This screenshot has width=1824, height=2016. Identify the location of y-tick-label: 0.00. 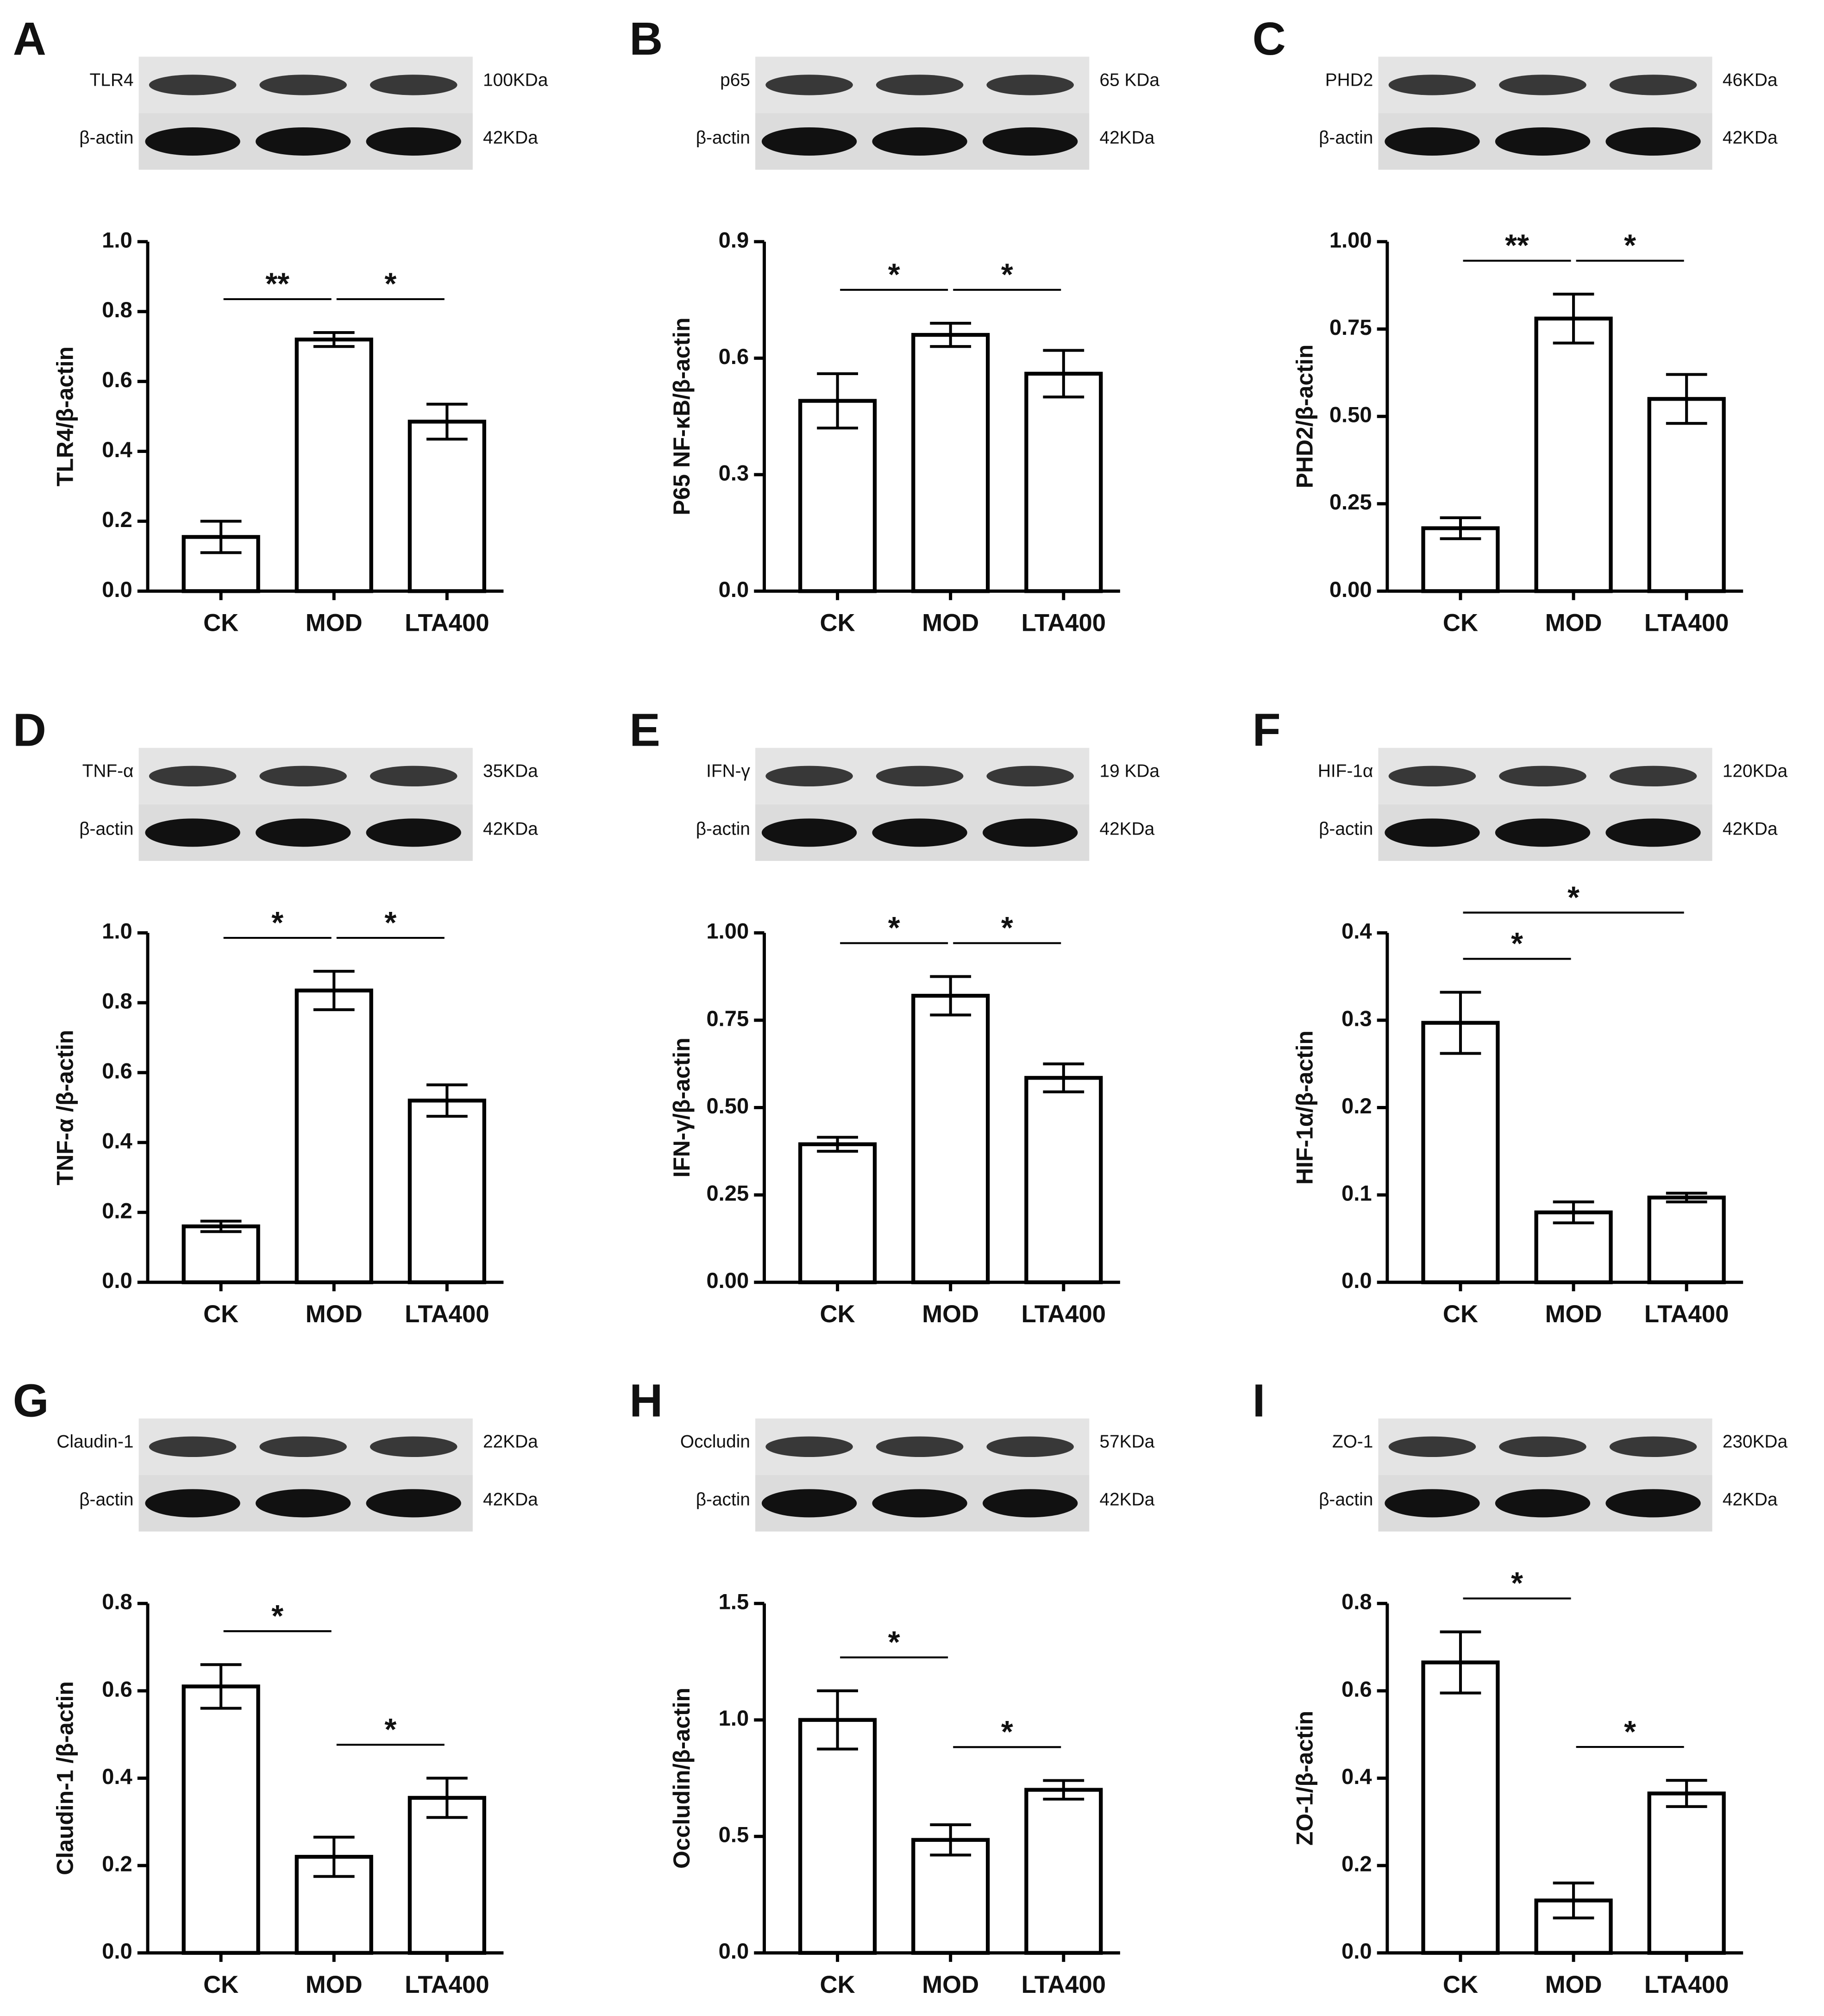
(727, 1281).